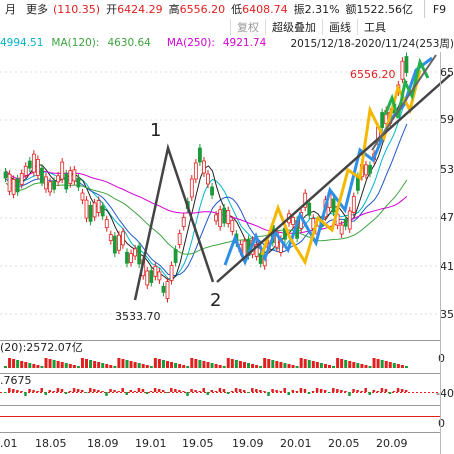 Image resolution: width=454 pixels, height=454 pixels. I want to click on trend-line-upper, so click(404, 102).